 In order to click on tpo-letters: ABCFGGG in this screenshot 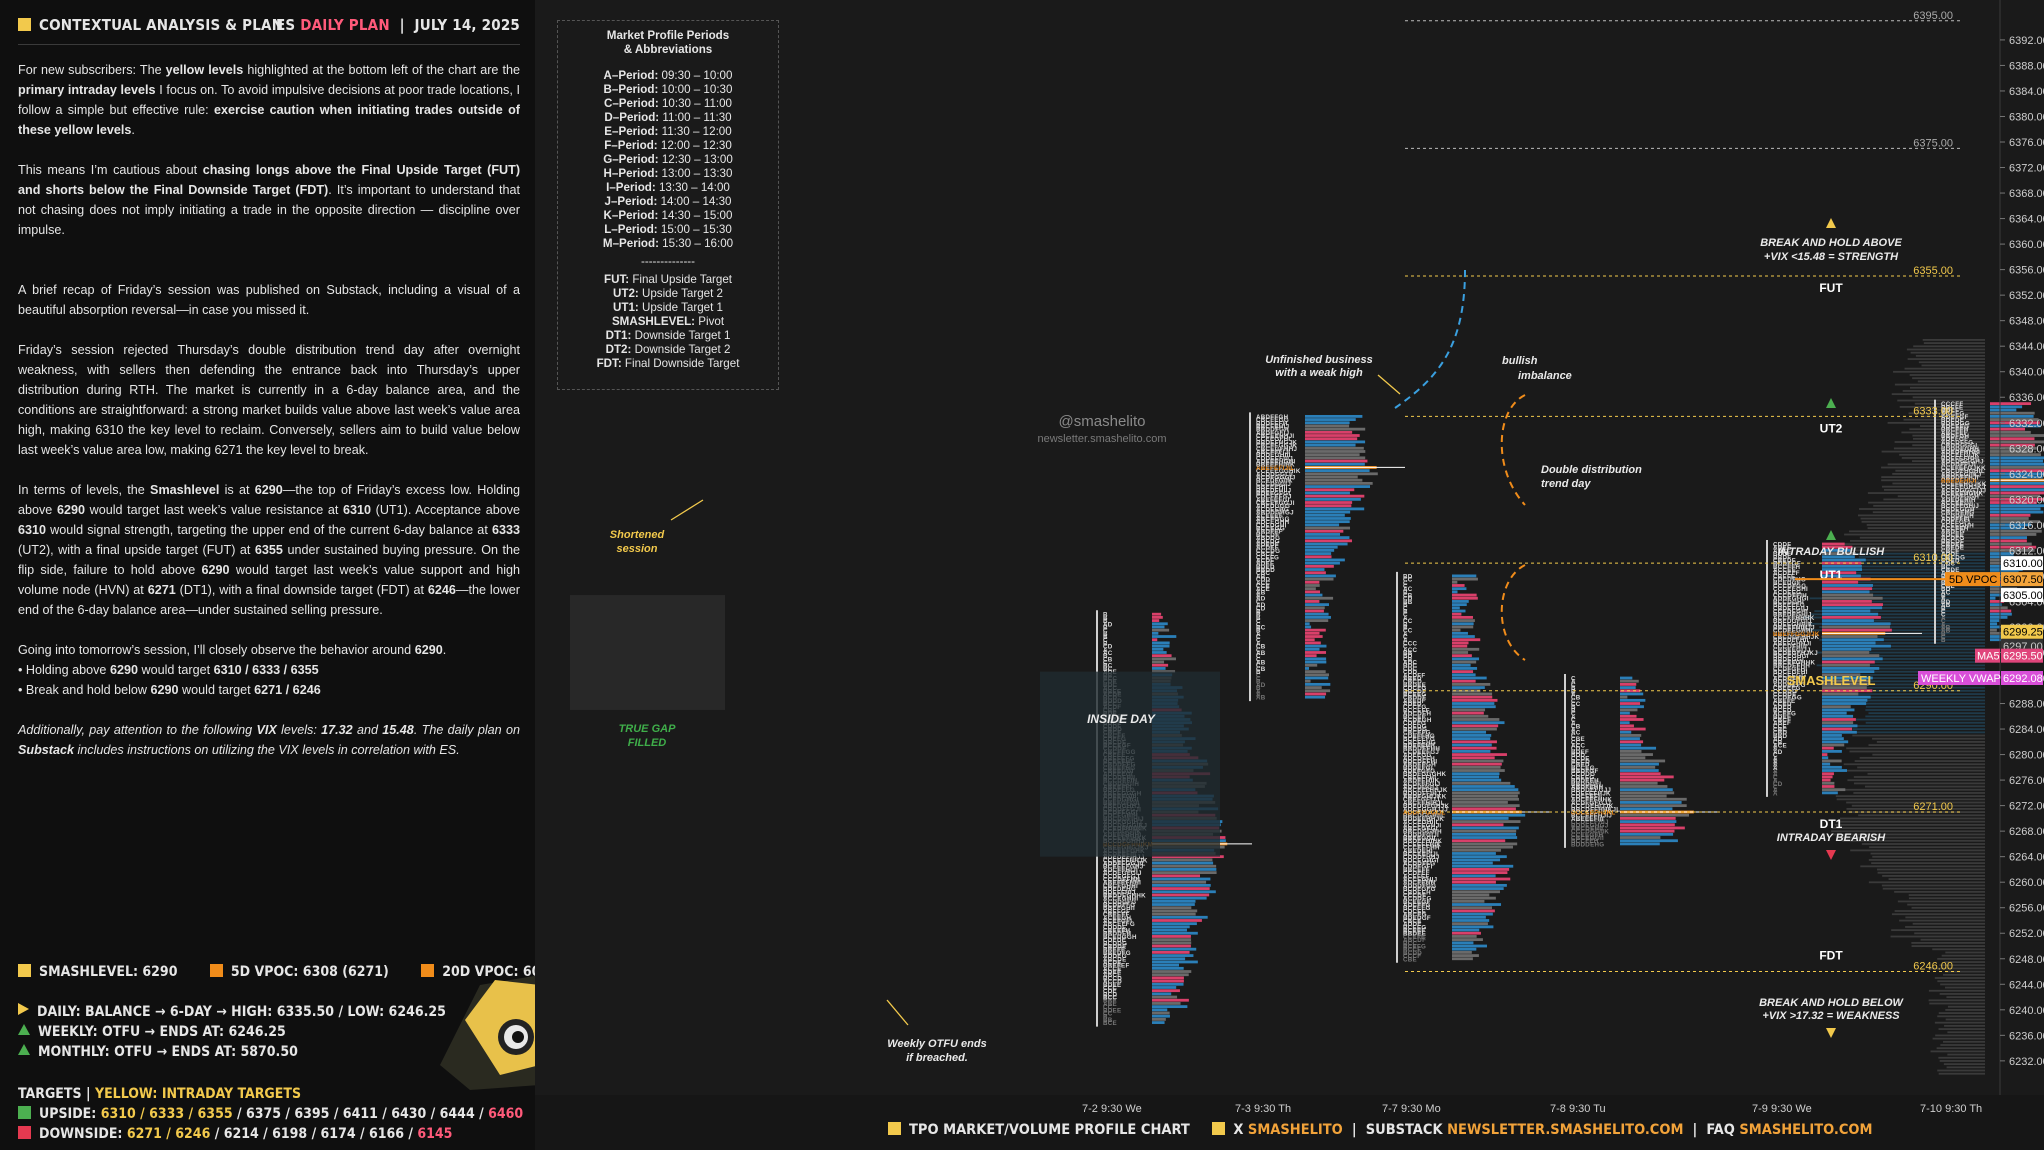, I will do `click(1273, 519)`.